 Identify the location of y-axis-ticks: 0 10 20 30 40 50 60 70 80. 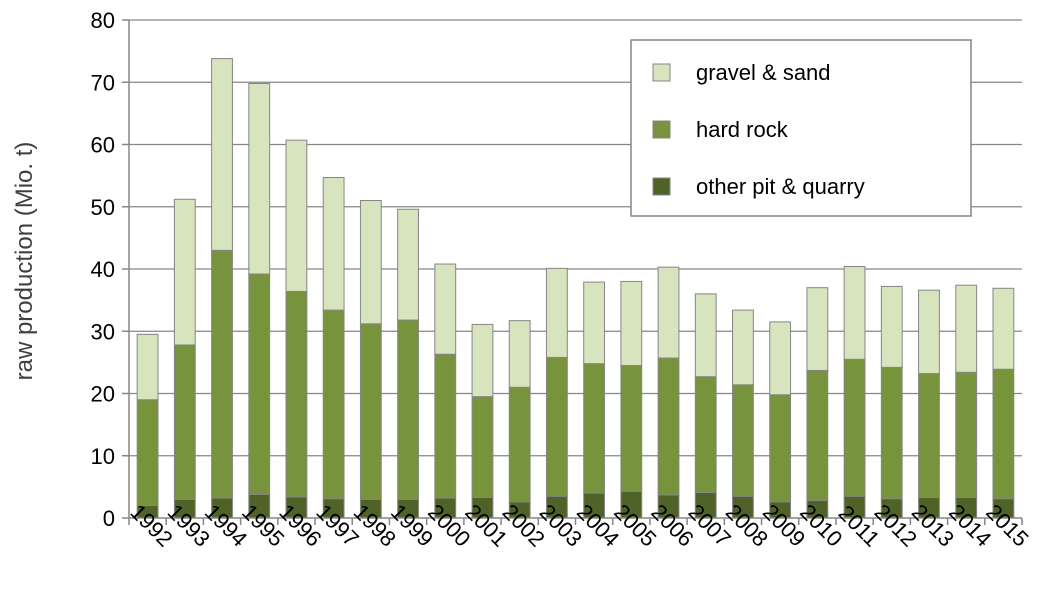
(110, 269).